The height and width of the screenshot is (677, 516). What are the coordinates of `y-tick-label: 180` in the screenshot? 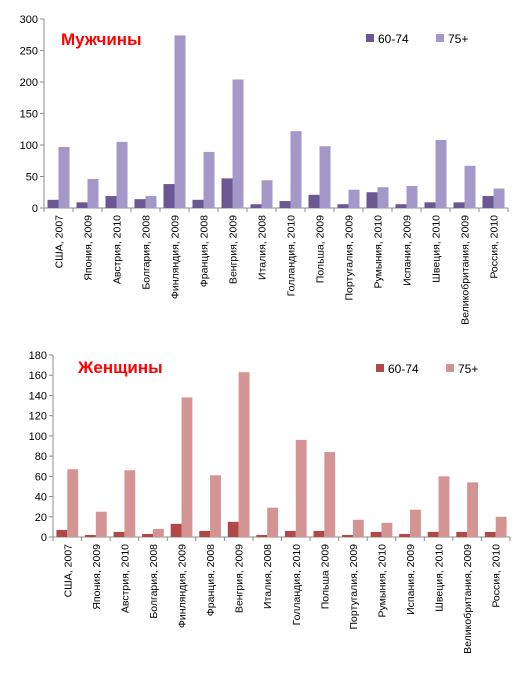 It's located at (38, 356).